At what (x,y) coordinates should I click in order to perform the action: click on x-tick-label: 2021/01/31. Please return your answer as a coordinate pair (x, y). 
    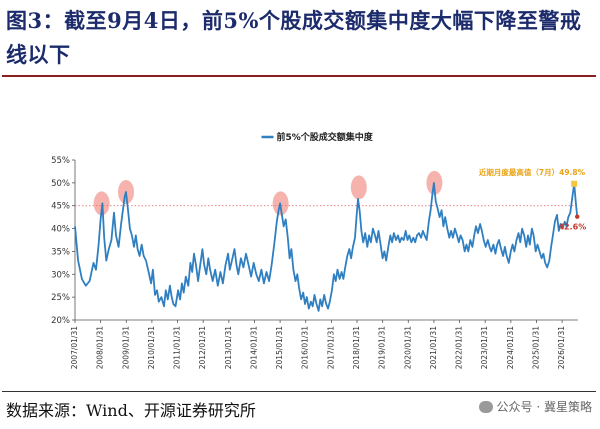
    Looking at the image, I should click on (433, 347).